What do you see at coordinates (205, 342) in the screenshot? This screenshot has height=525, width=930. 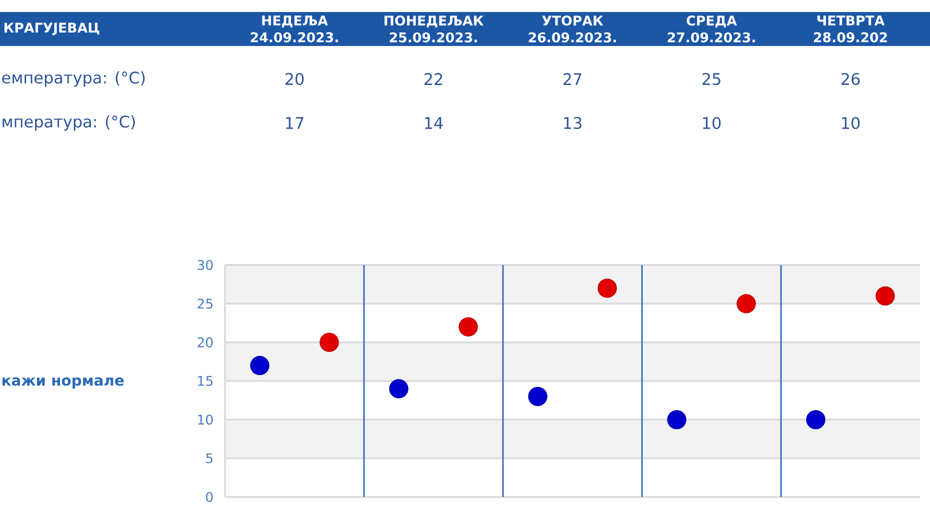 I see `y-tick-label: 20` at bounding box center [205, 342].